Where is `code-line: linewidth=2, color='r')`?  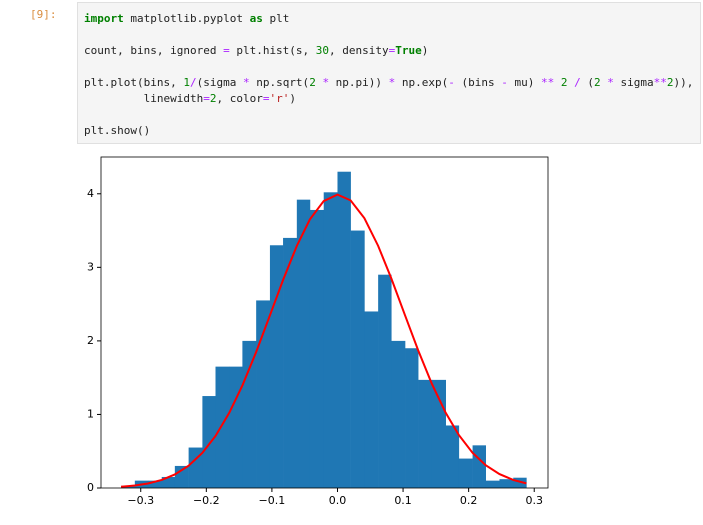 code-line: linewidth=2, color='r') is located at coordinates (389, 99).